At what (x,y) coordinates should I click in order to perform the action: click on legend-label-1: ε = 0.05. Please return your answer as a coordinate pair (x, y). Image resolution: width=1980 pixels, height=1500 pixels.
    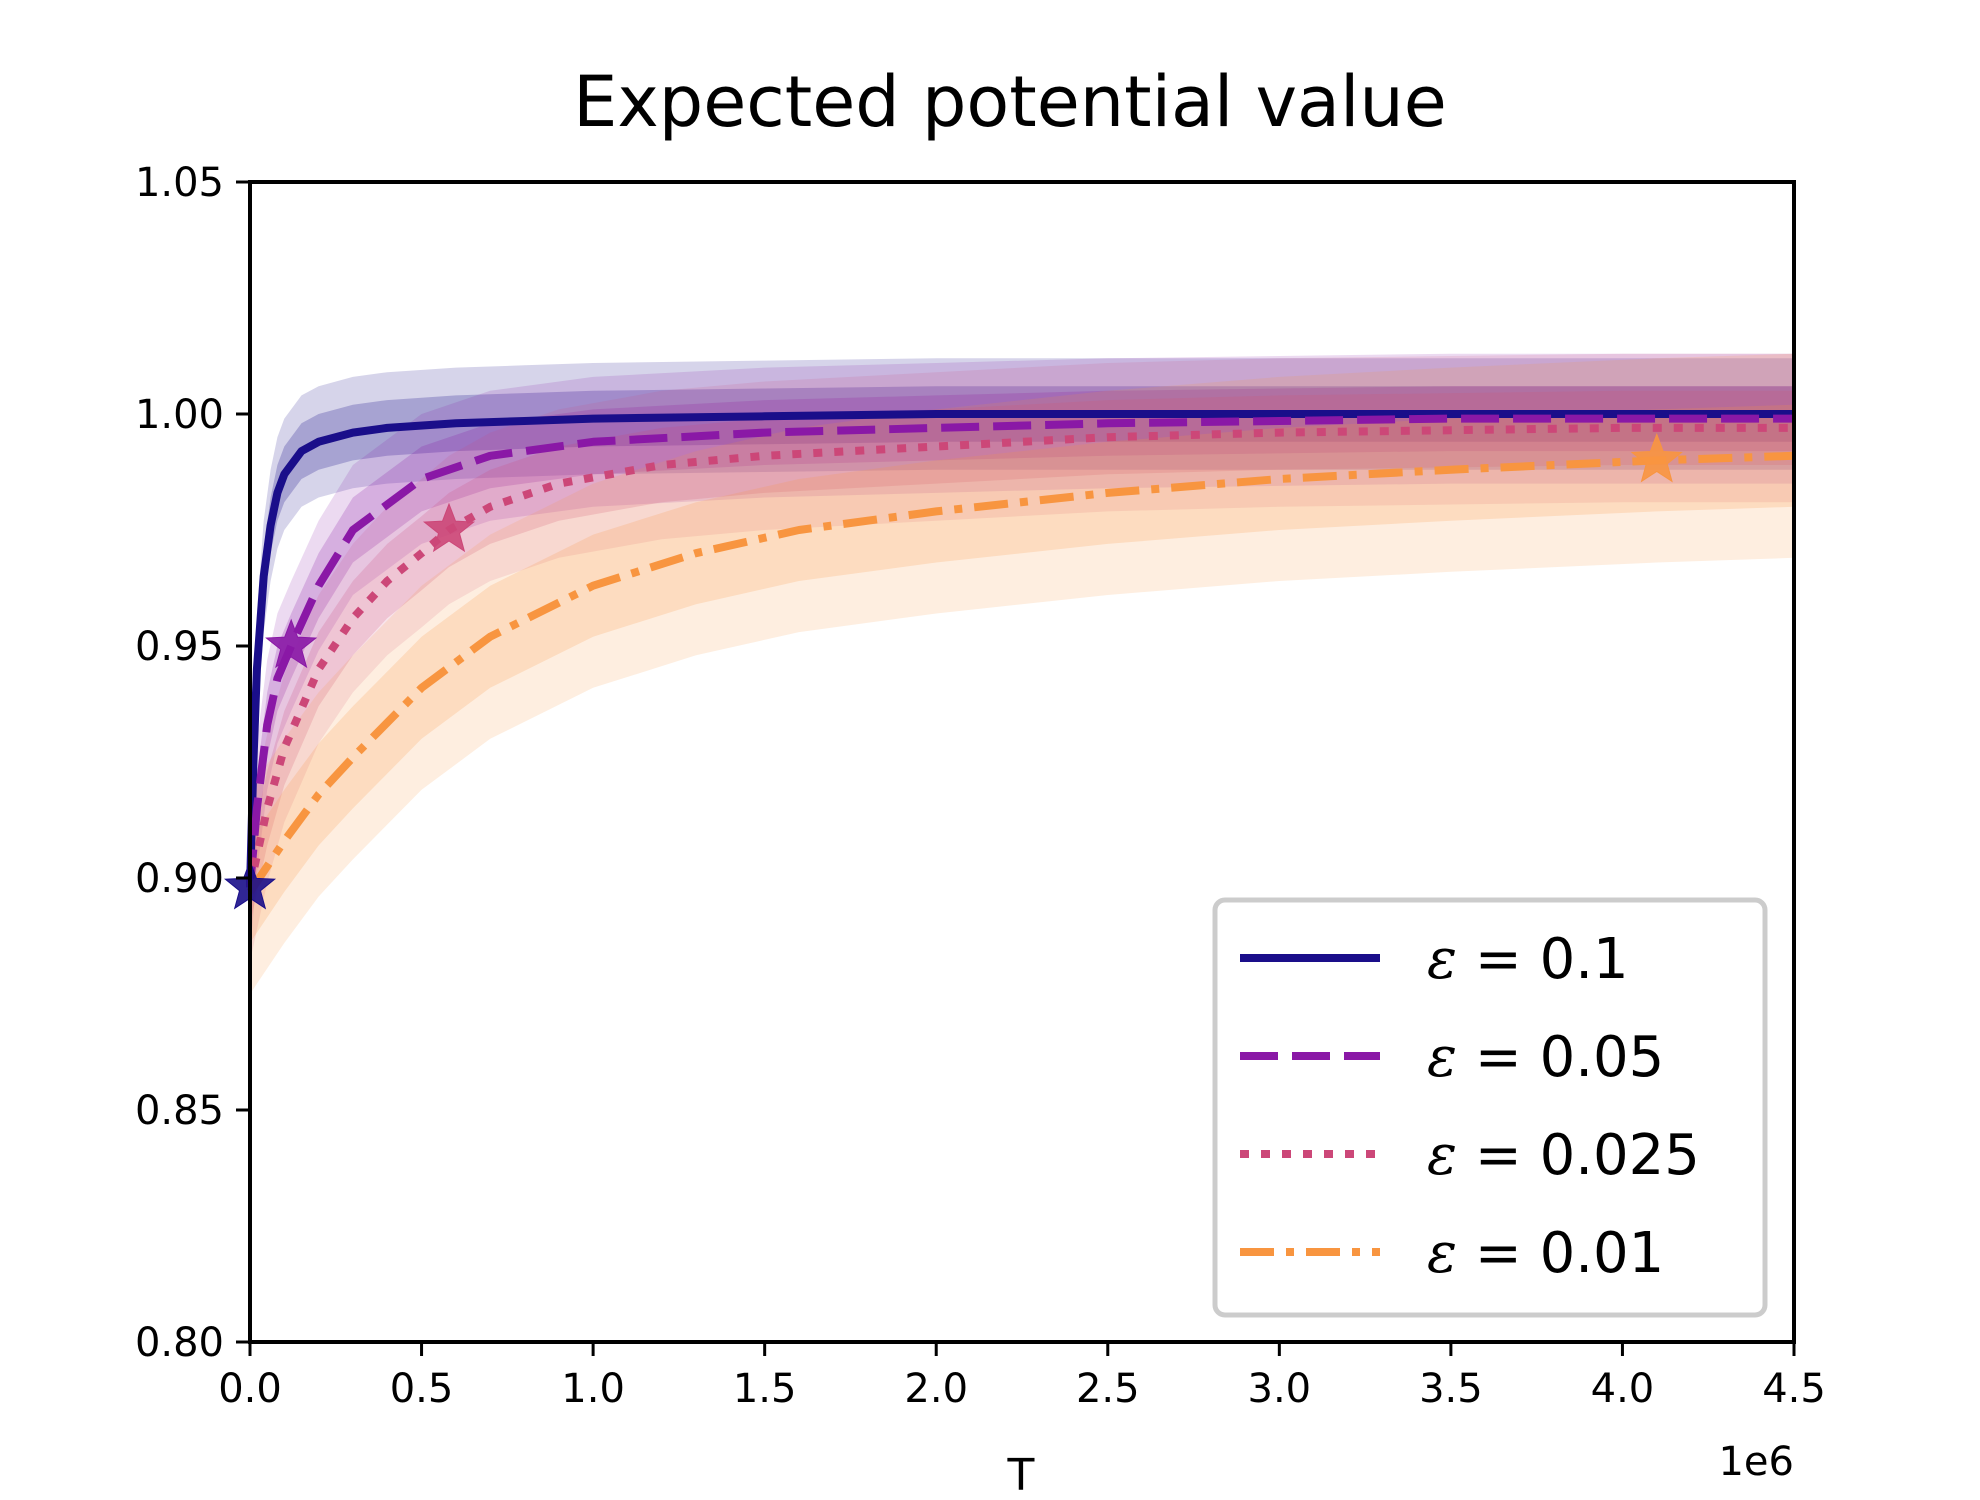
    Looking at the image, I should click on (1545, 1057).